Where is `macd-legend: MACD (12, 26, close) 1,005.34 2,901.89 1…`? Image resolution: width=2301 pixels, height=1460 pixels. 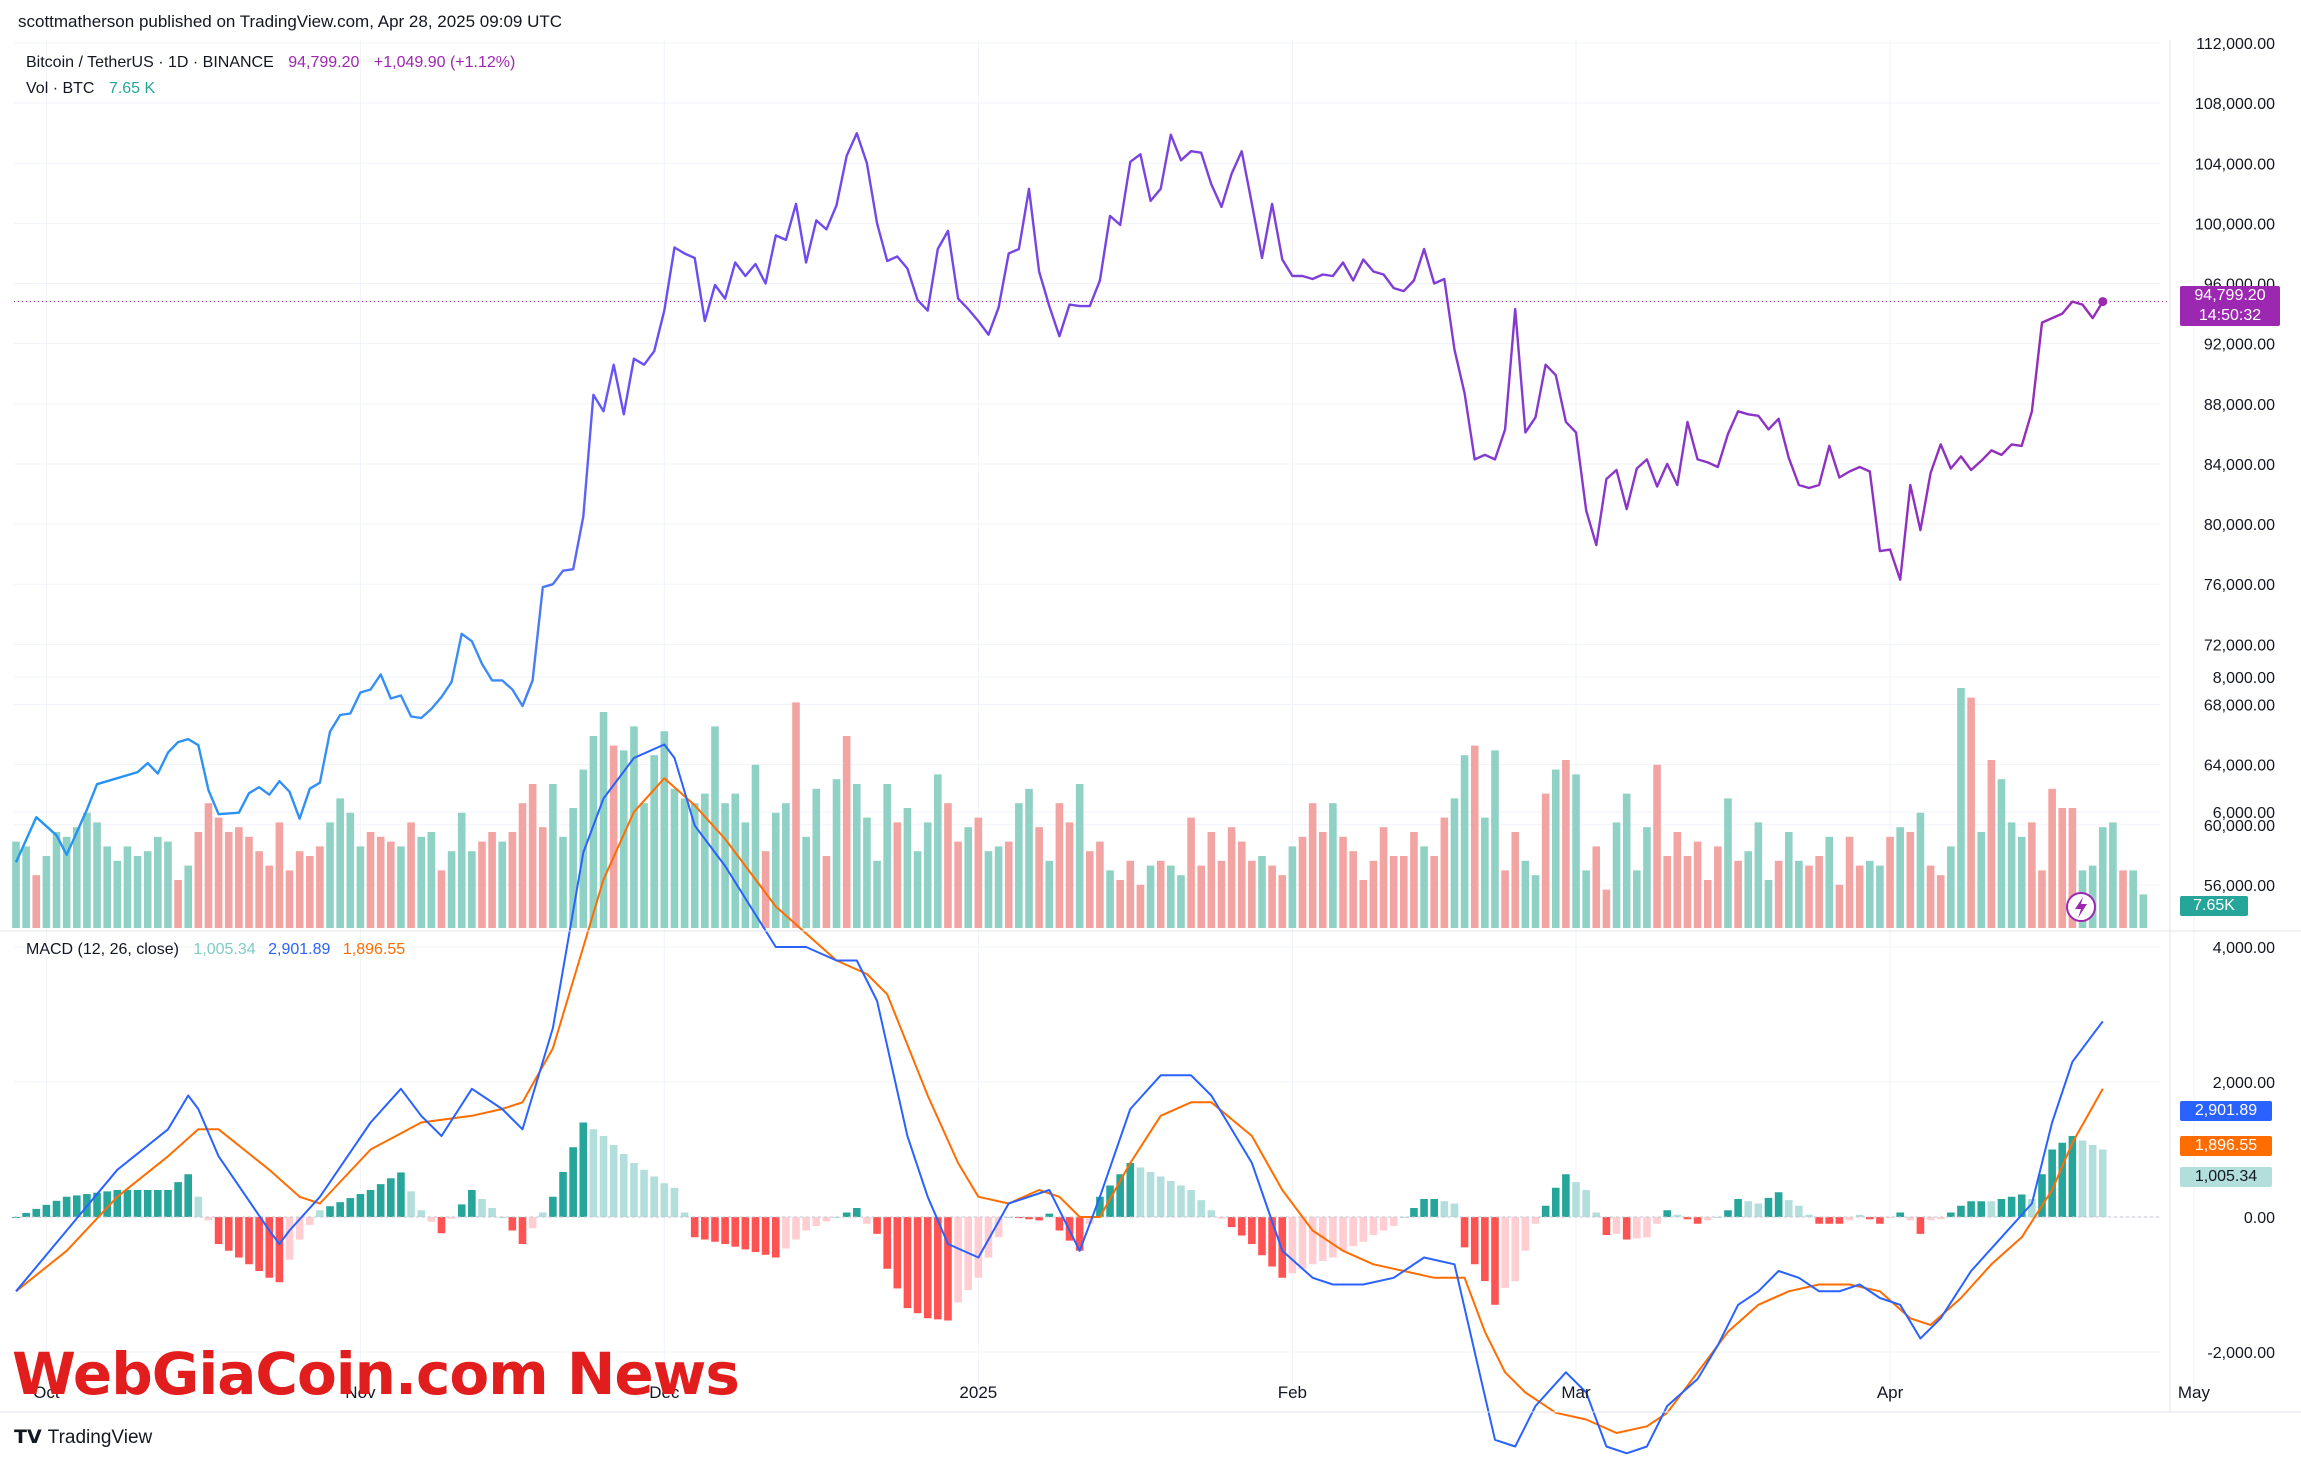
macd-legend: MACD (12, 26, close) 1,005.34 2,901.89 1… is located at coordinates (220, 950).